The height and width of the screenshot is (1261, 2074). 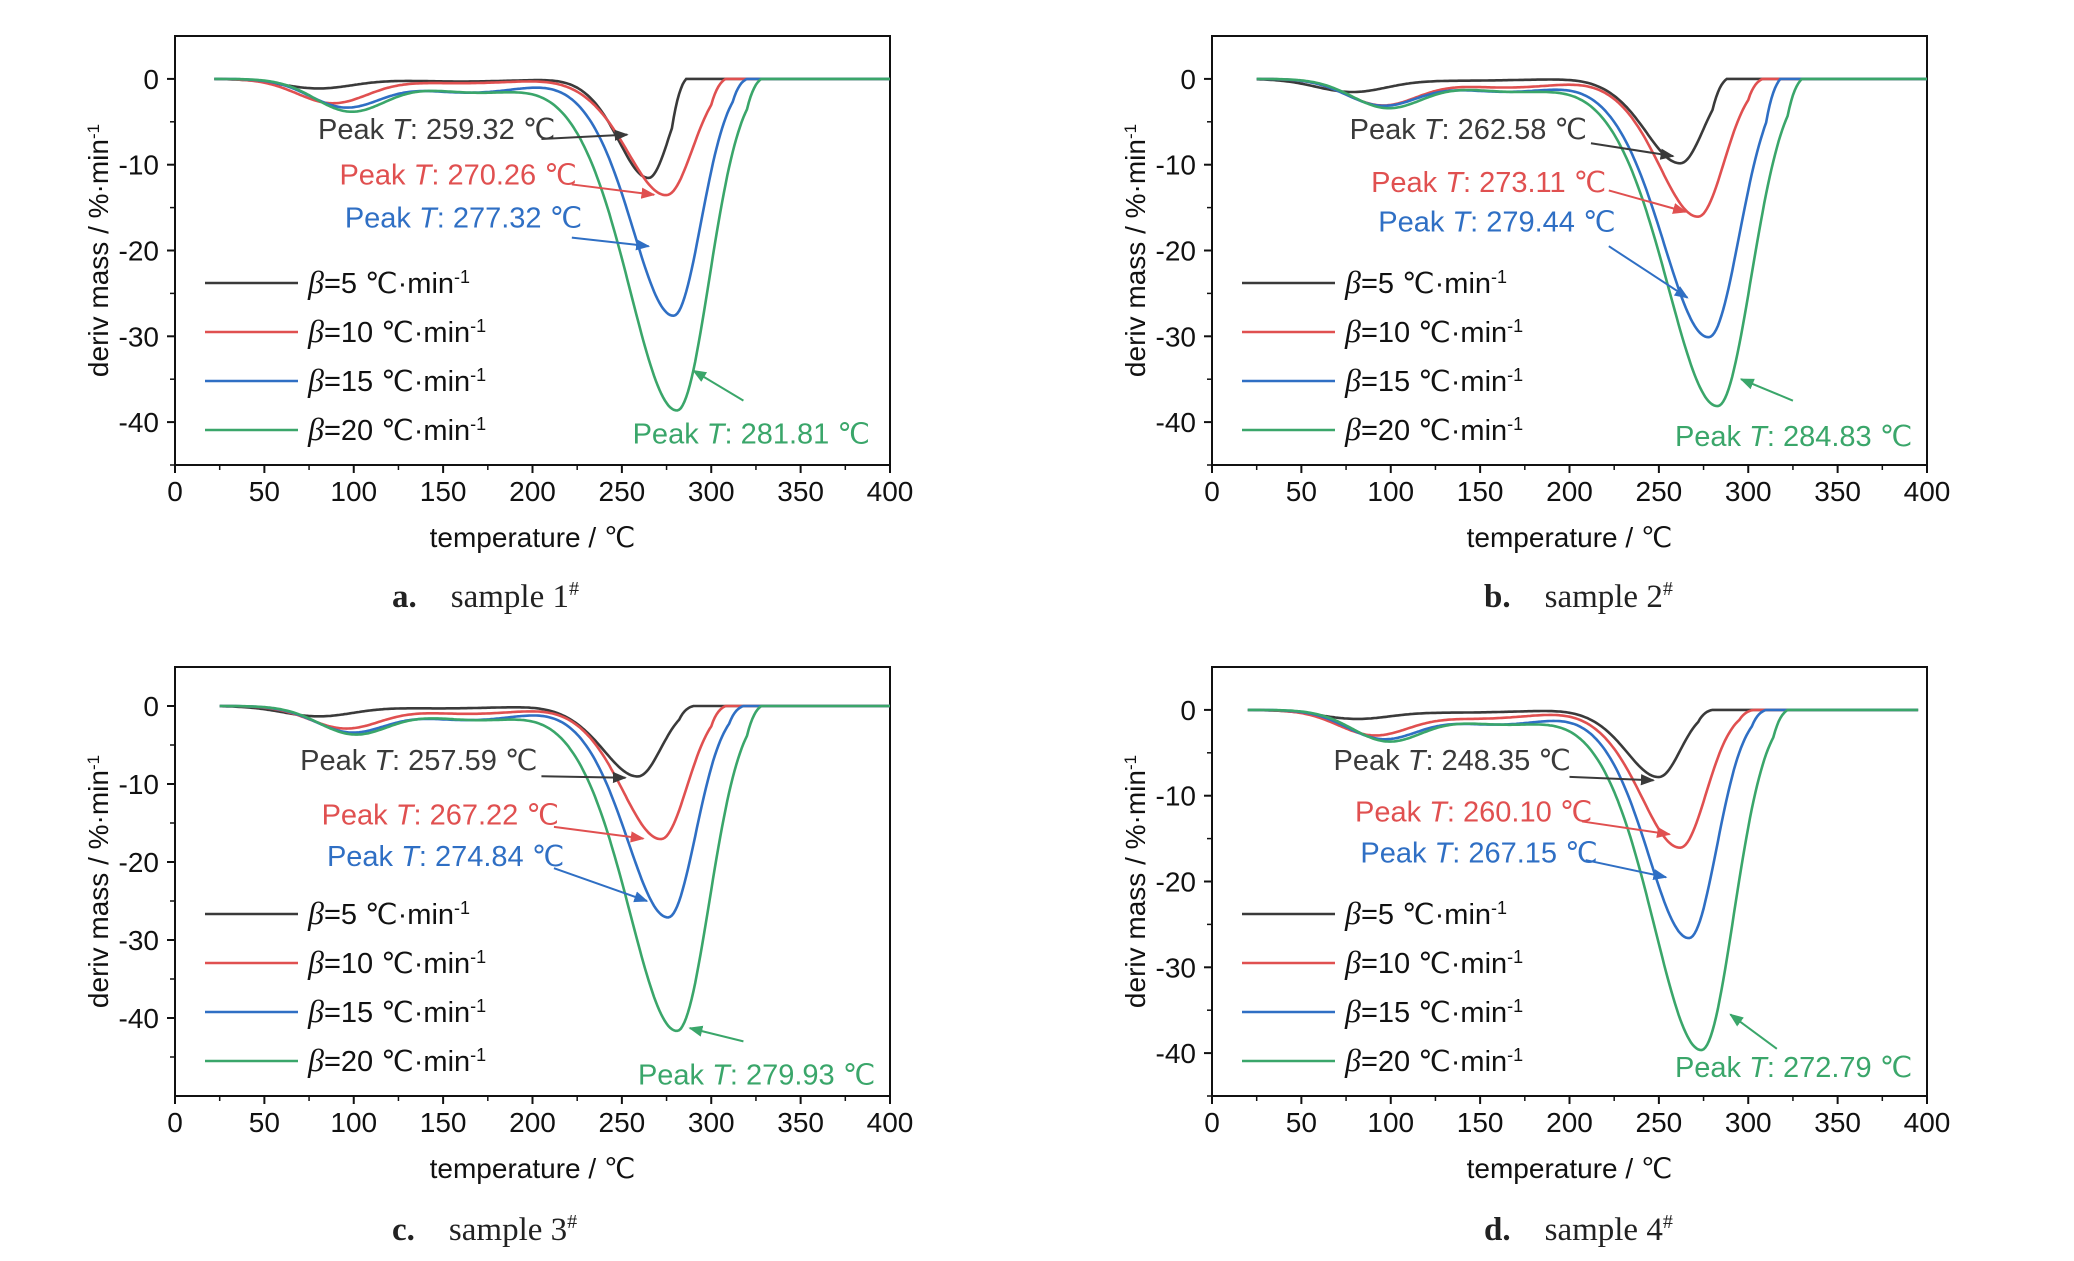 I want to click on y-tick-label: -30, so click(x=139, y=940).